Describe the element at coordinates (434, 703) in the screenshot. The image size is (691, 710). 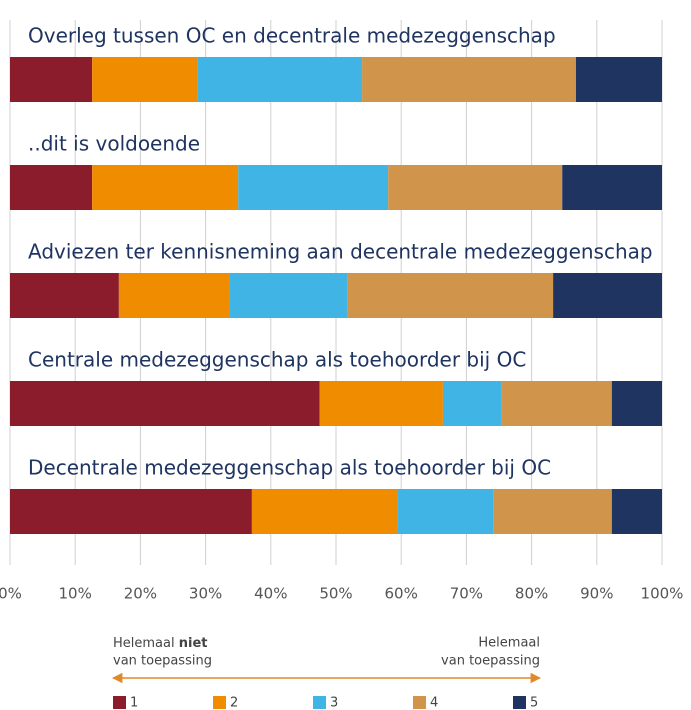
I see `legend-label: 4` at that location.